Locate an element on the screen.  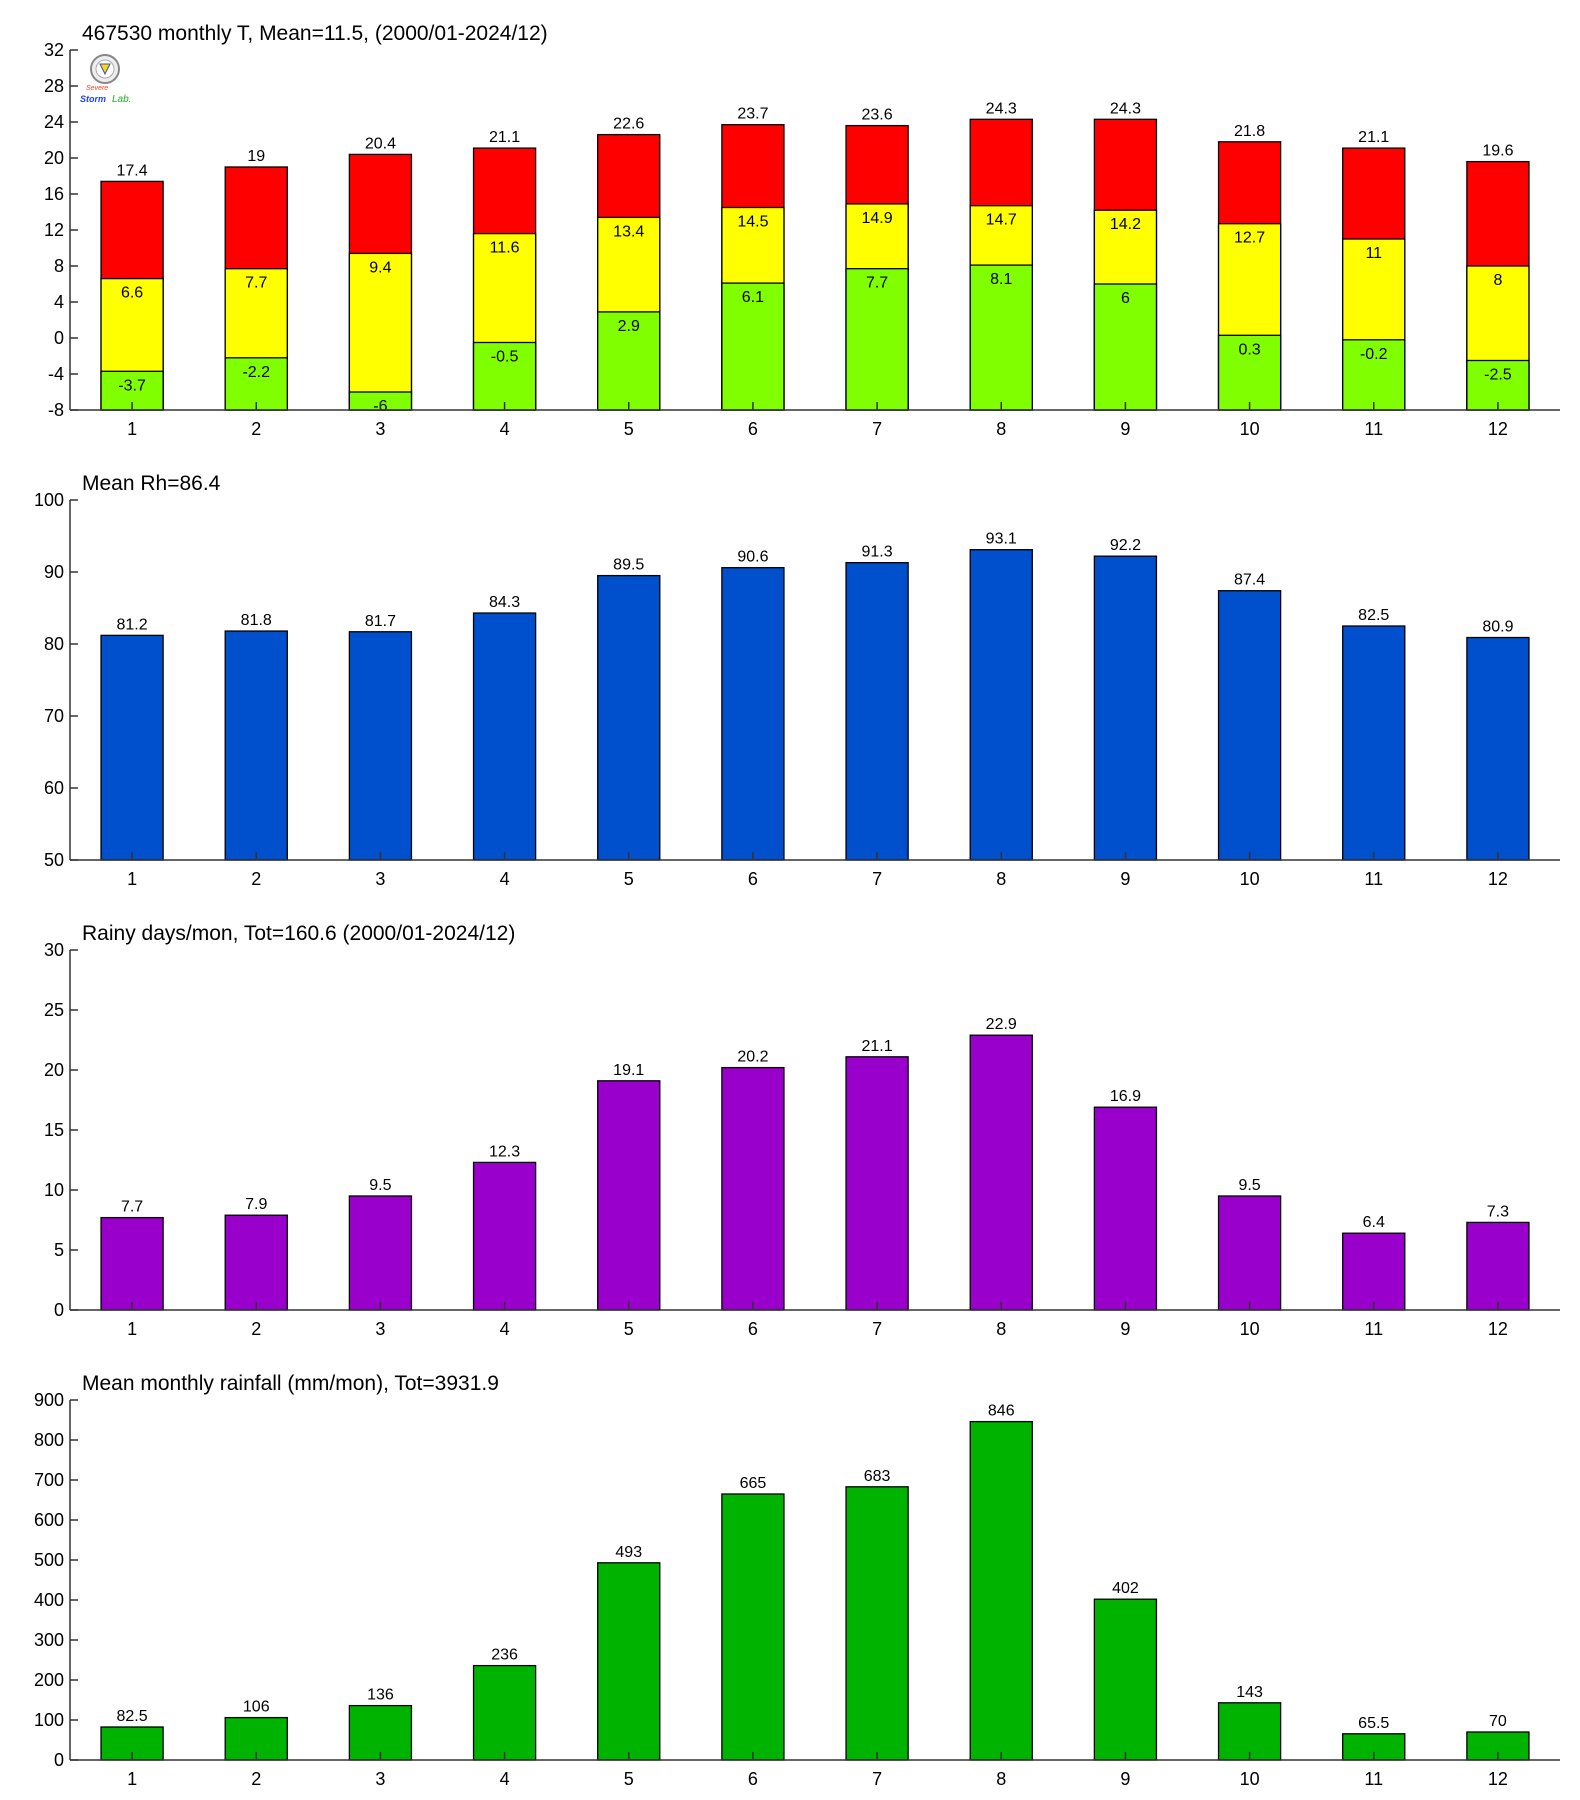
seal-emblem is located at coordinates (105, 69).